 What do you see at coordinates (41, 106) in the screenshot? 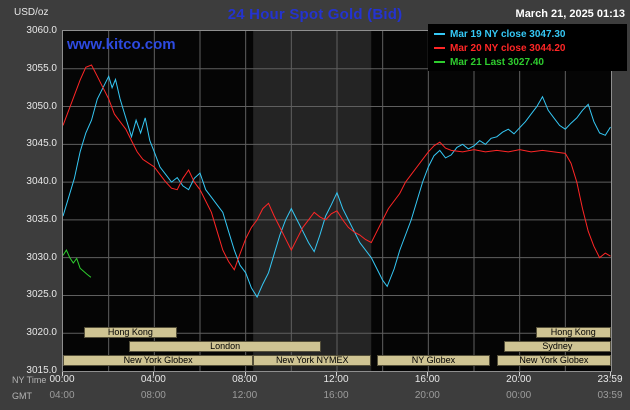
I see `y-tick-label: 3050.0` at bounding box center [41, 106].